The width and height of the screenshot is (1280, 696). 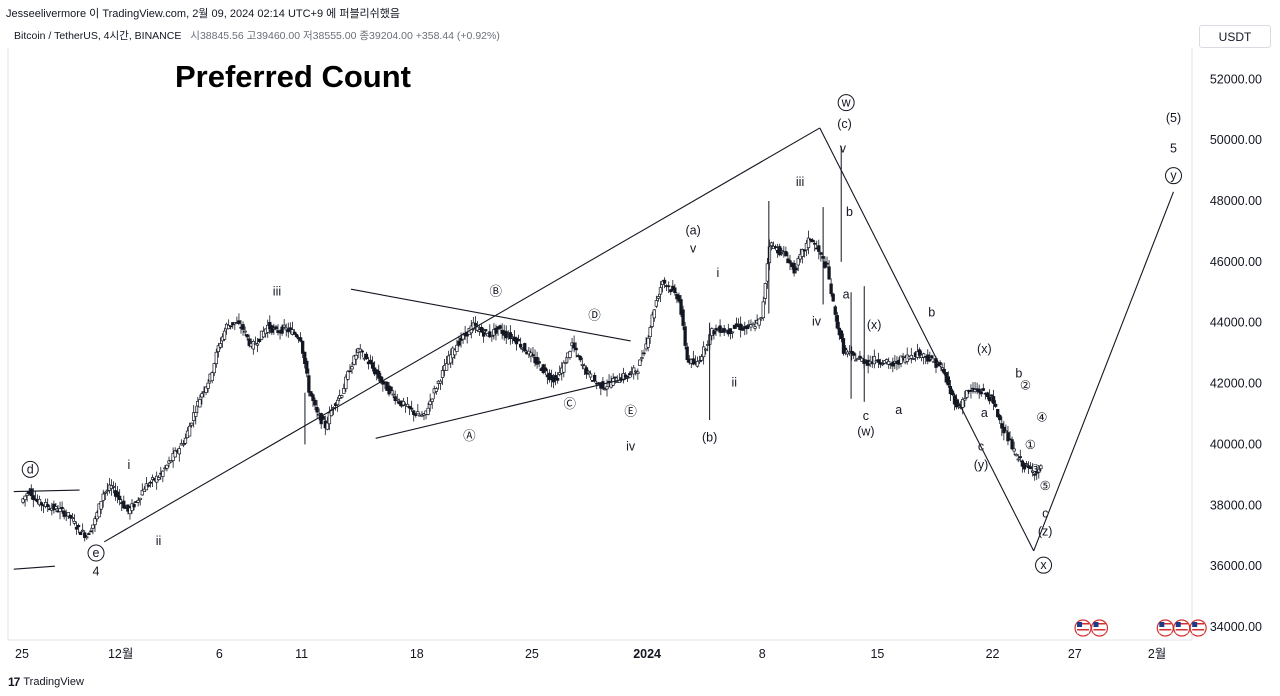 I want to click on price-tick-label: 50000.00, so click(x=1236, y=140).